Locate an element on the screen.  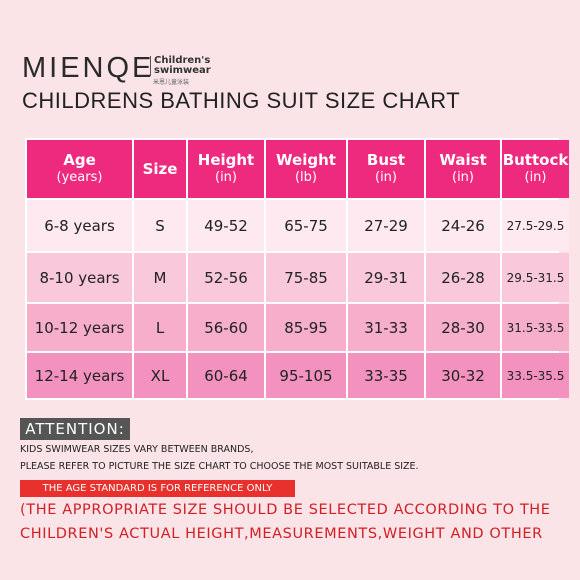
table-cell: 27.5-29.5 is located at coordinates (535, 225).